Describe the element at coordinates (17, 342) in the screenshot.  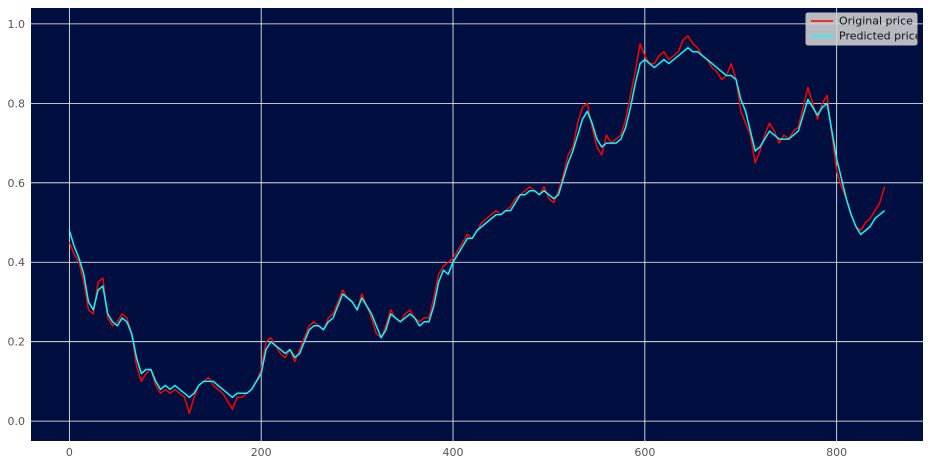
I see `y-tick-label: 0.2` at that location.